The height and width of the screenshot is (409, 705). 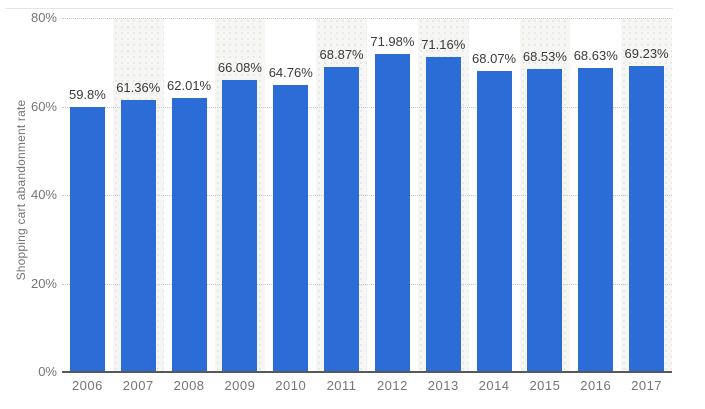 What do you see at coordinates (544, 56) in the screenshot?
I see `bar-value-label-2015: 68.53%` at bounding box center [544, 56].